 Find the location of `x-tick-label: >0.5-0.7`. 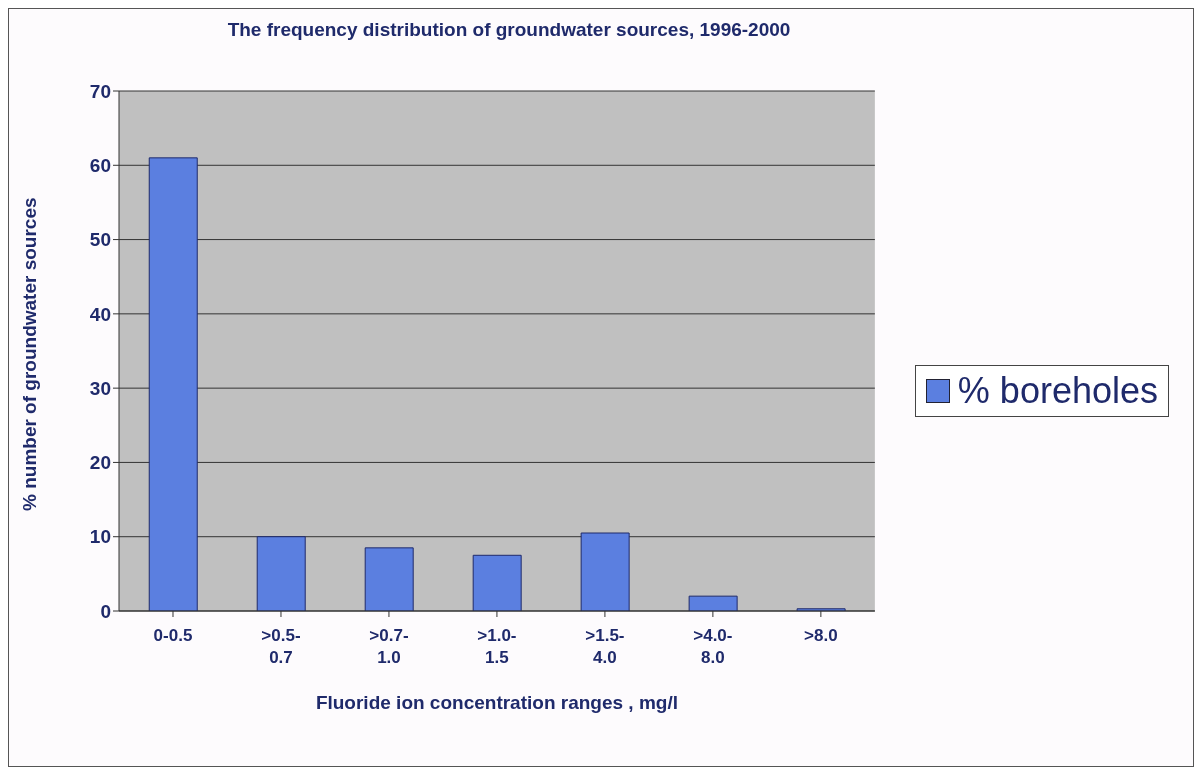

x-tick-label: >0.5-0.7 is located at coordinates (281, 646).